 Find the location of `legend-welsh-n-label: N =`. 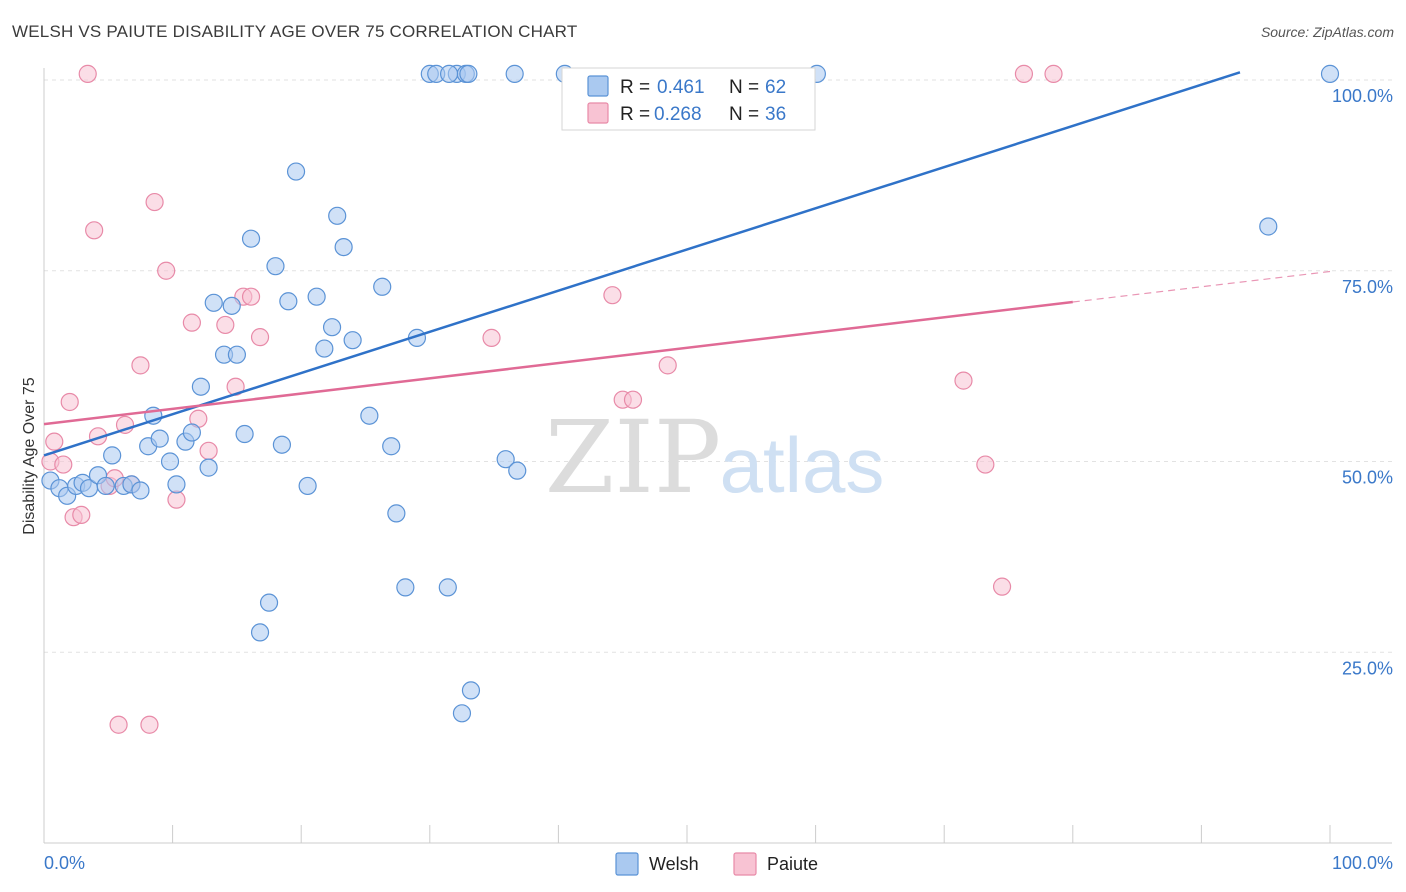

legend-welsh-n-label: N = is located at coordinates (744, 87).